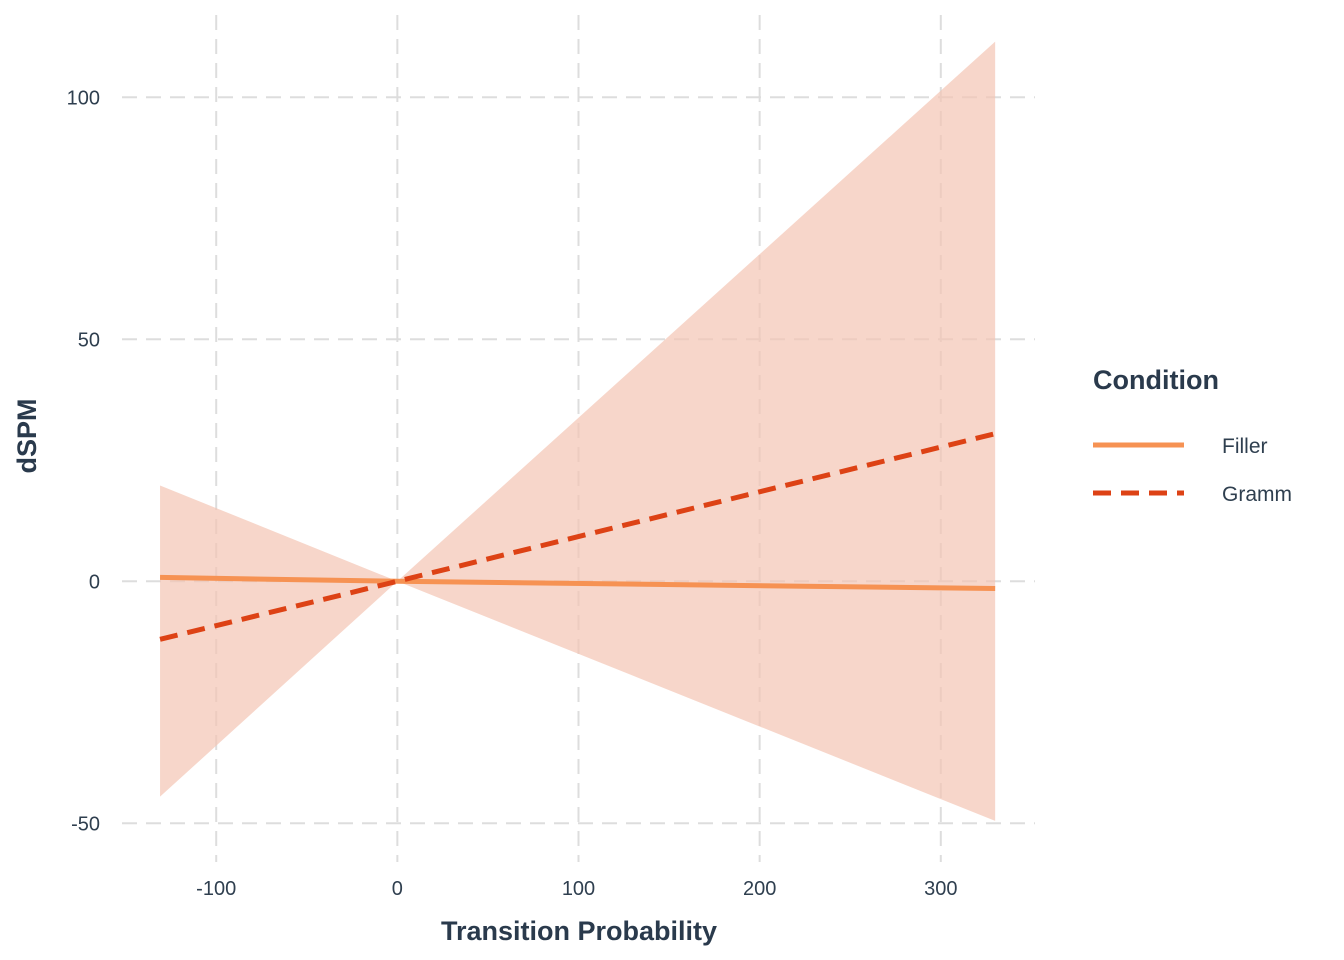 Image resolution: width=1344 pixels, height=960 pixels. Describe the element at coordinates (89, 340) in the screenshot. I see `y-tick-label: 50` at that location.